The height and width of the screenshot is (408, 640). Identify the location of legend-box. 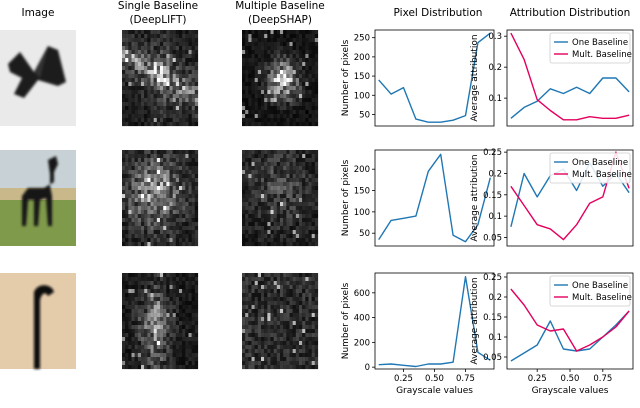
(590, 291).